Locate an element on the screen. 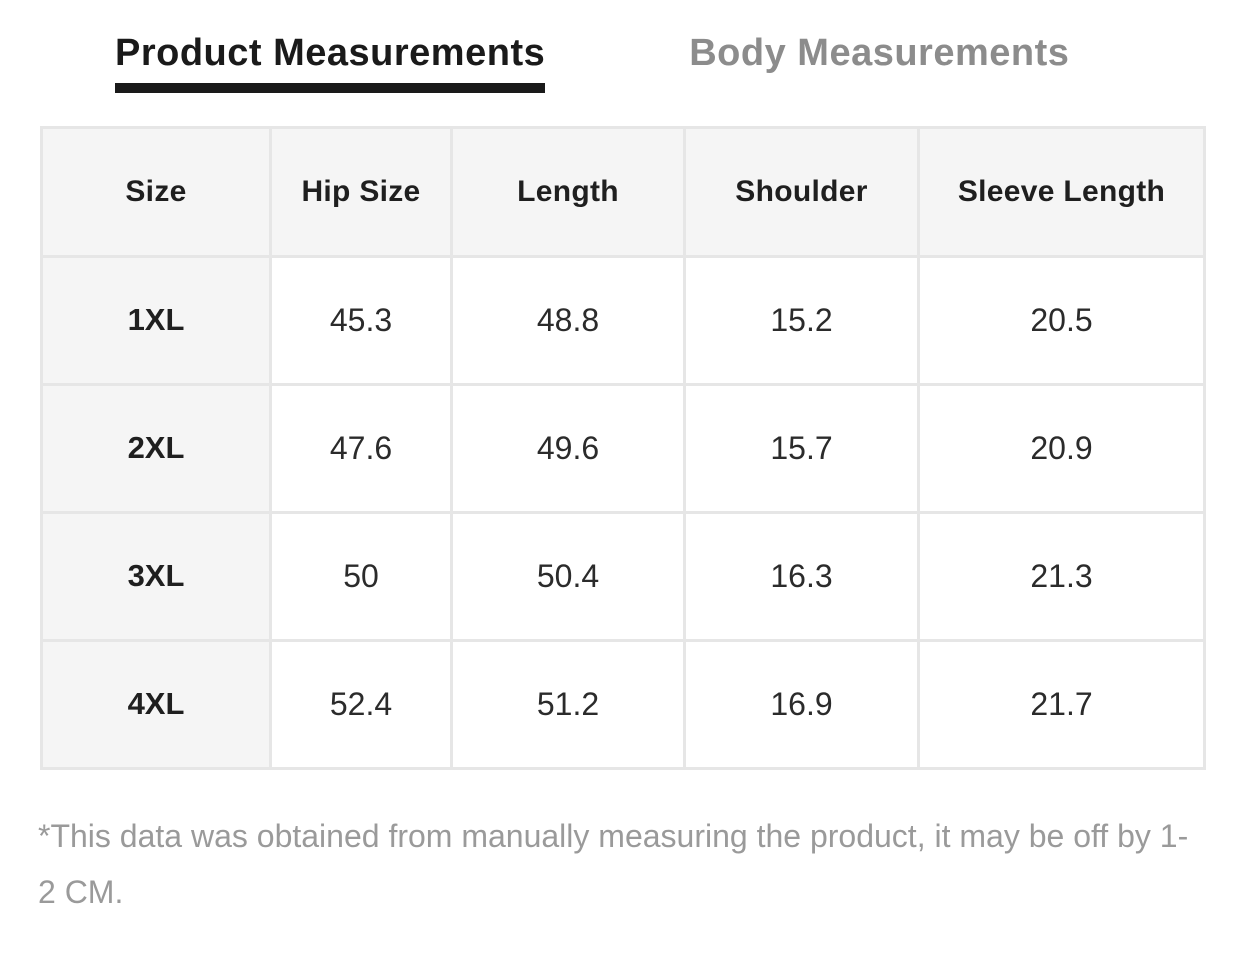  measurement-cell: 45.3 is located at coordinates (361, 320).